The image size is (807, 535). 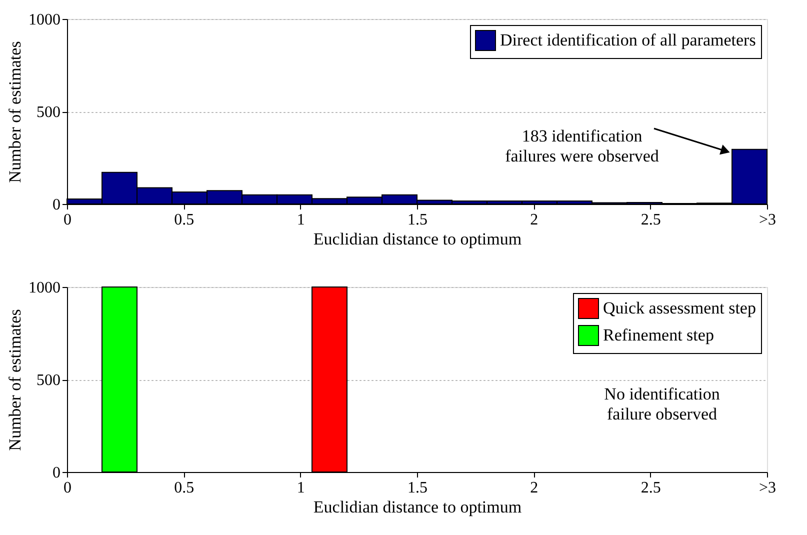 What do you see at coordinates (658, 335) in the screenshot?
I see `legend-label: Refinement step` at bounding box center [658, 335].